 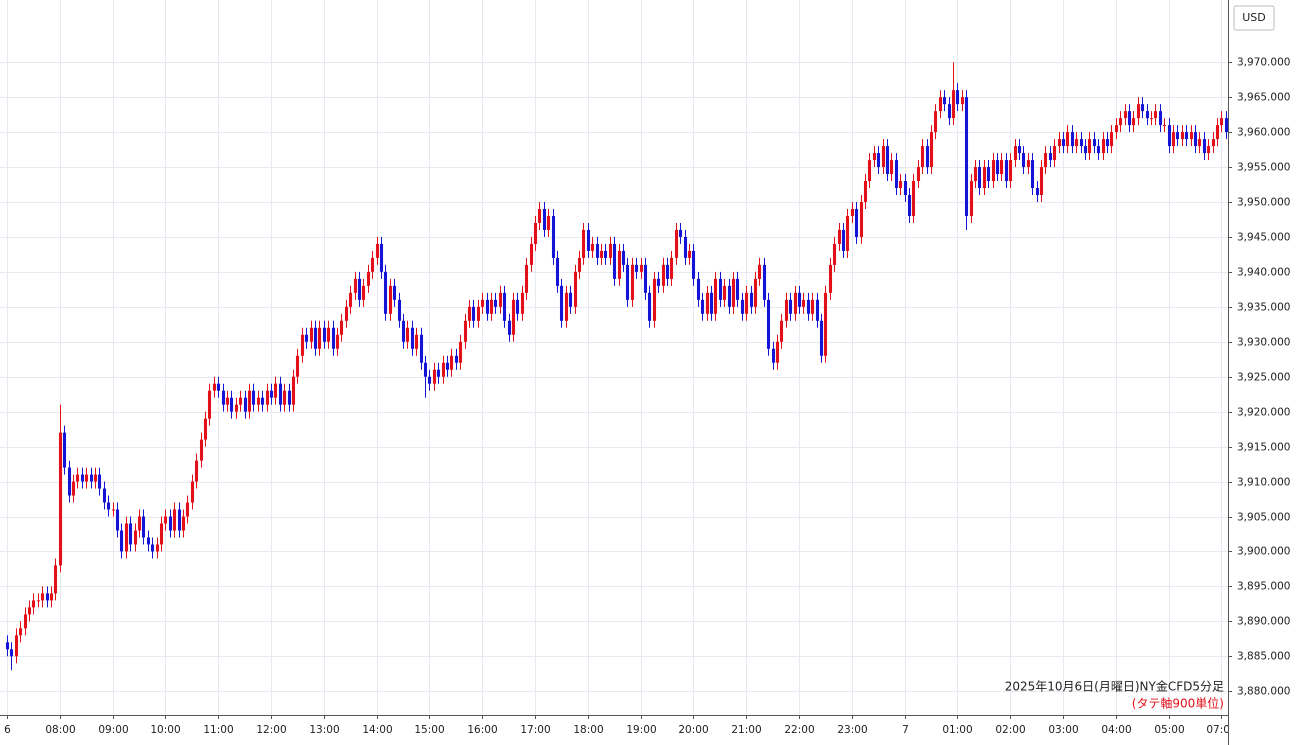 I want to click on x-tick-label: 08:00, so click(x=60, y=730).